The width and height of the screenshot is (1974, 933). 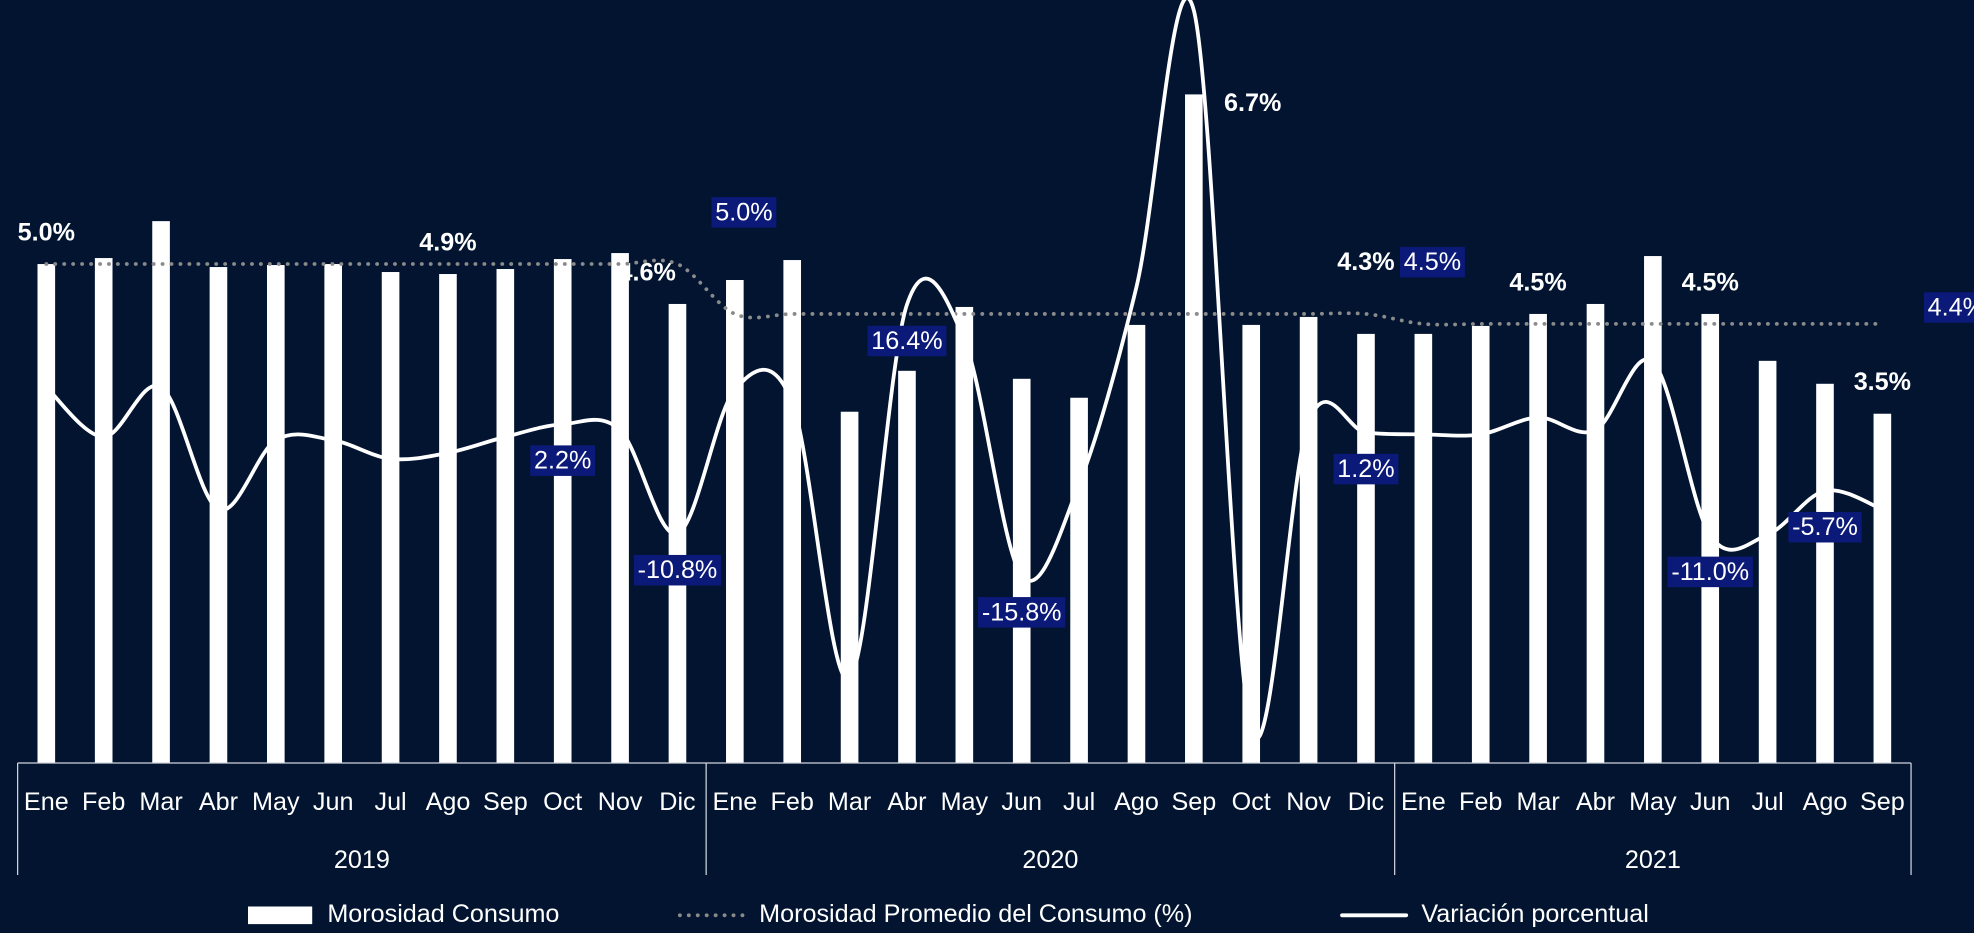 I want to click on data-label: 4.3%, so click(x=1365, y=262).